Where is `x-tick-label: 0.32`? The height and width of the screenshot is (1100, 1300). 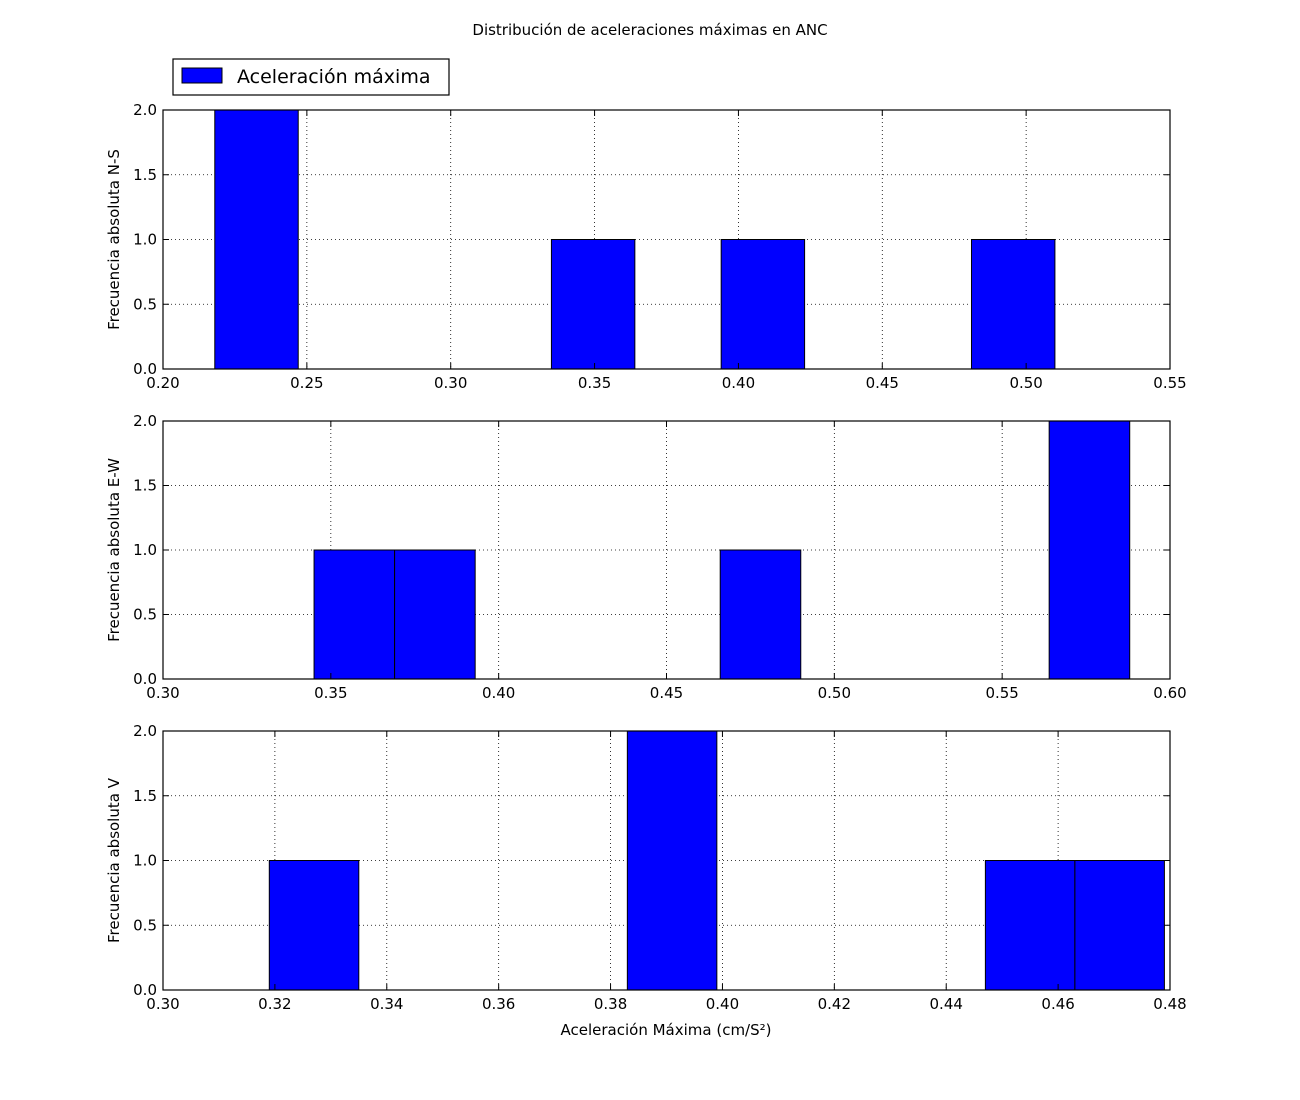
x-tick-label: 0.32 is located at coordinates (274, 1004).